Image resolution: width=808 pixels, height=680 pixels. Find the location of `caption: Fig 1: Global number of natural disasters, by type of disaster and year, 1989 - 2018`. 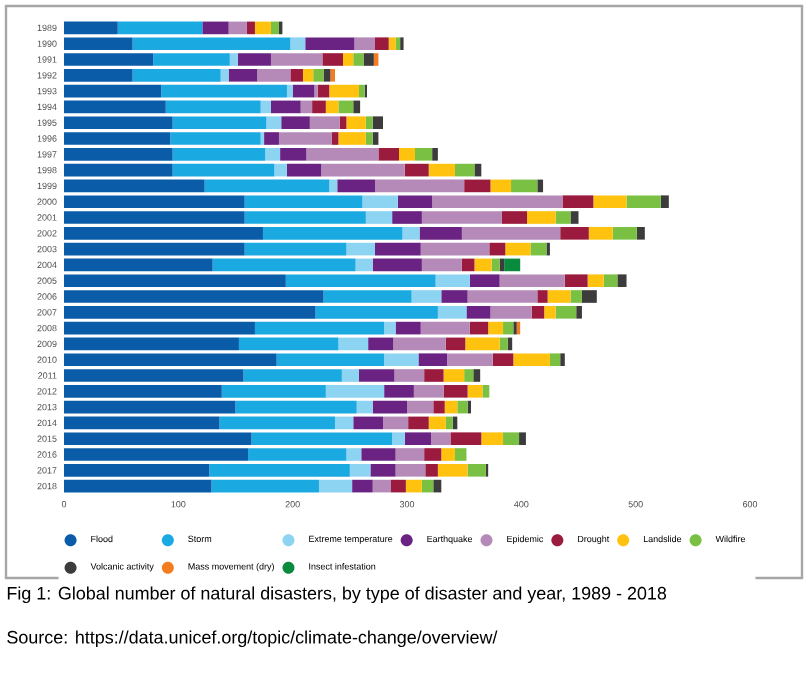

caption: Fig 1: Global number of natural disasters, by type of disaster and year, 1989 - 2018 is located at coordinates (337, 595).